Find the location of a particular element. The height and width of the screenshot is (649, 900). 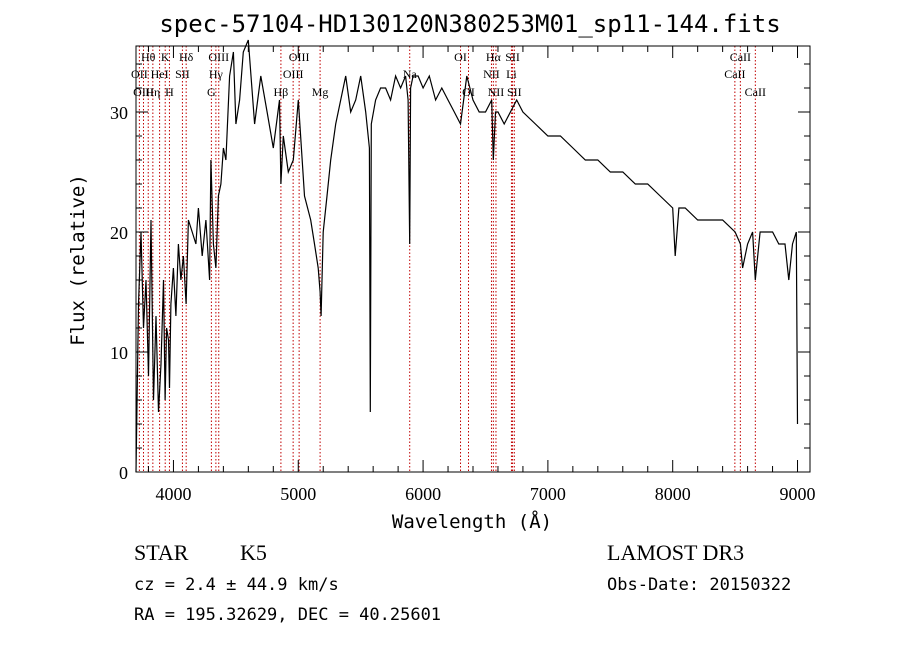

spectral-line-label: Hβ is located at coordinates (281, 92).